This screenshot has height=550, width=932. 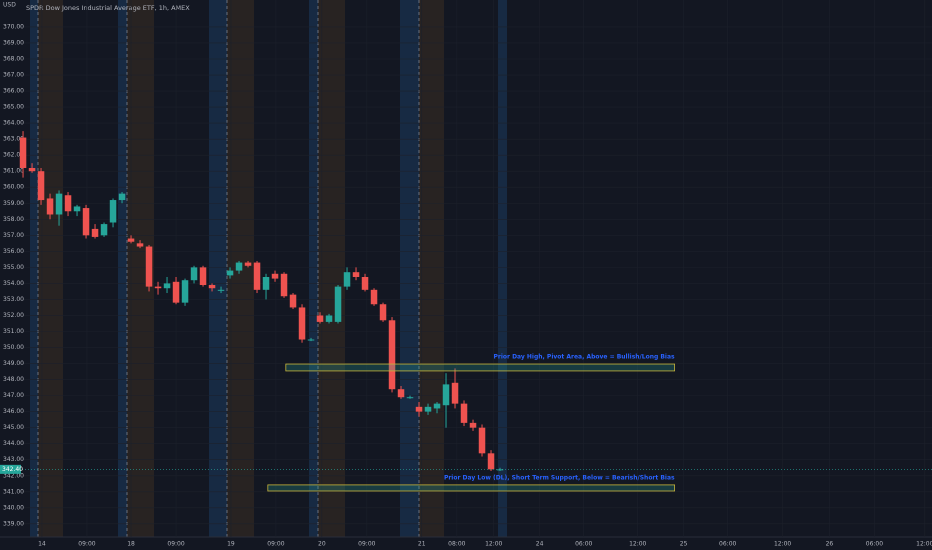 What do you see at coordinates (13, 58) in the screenshot?
I see `y-tick-label: 368.00` at bounding box center [13, 58].